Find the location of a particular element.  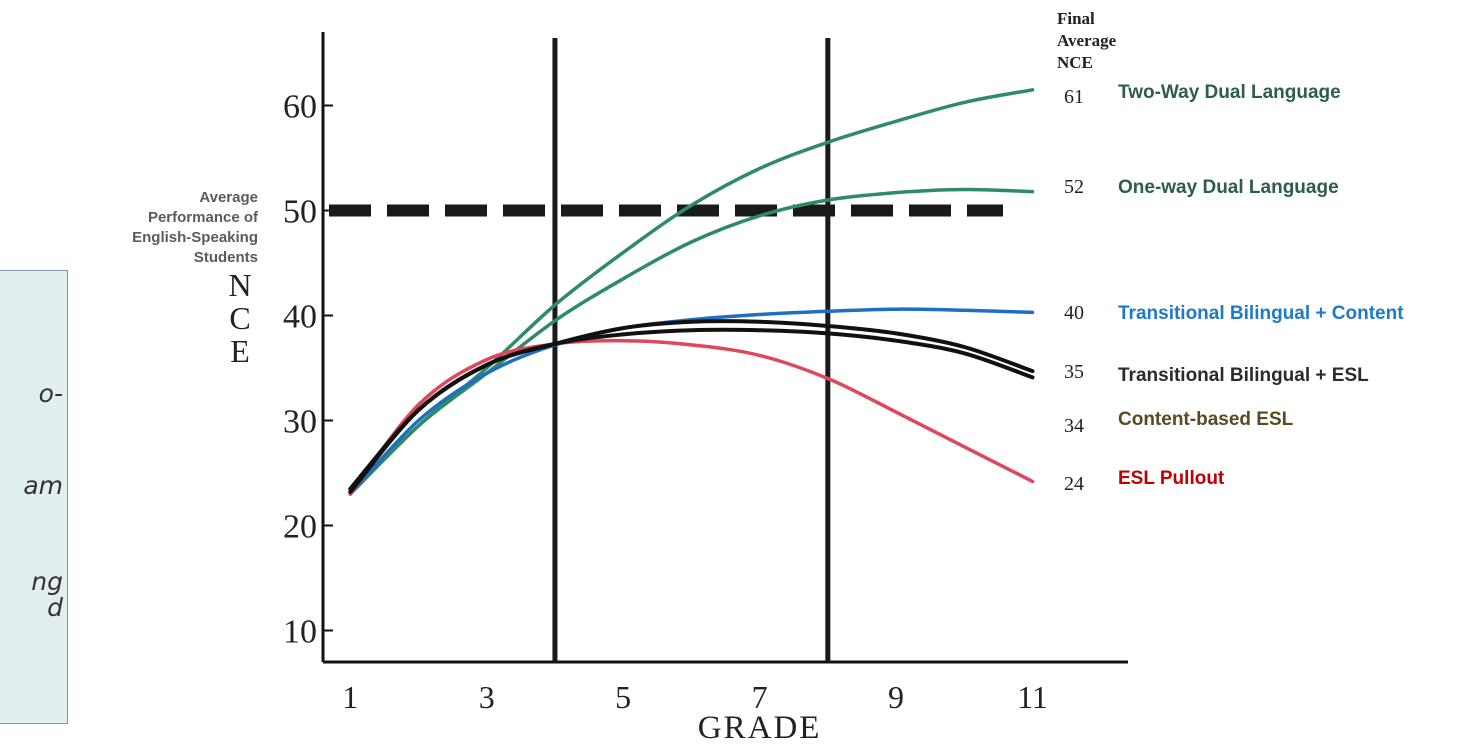

y-tick-label: 10 is located at coordinates (300, 632).